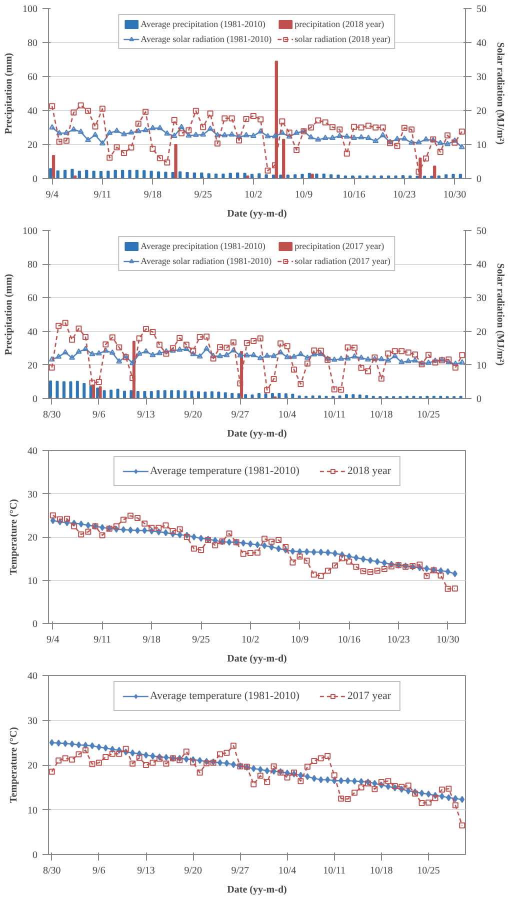  Describe the element at coordinates (339, 24) in the screenshot. I see `legend-label: precipitation (2018 year)` at that location.